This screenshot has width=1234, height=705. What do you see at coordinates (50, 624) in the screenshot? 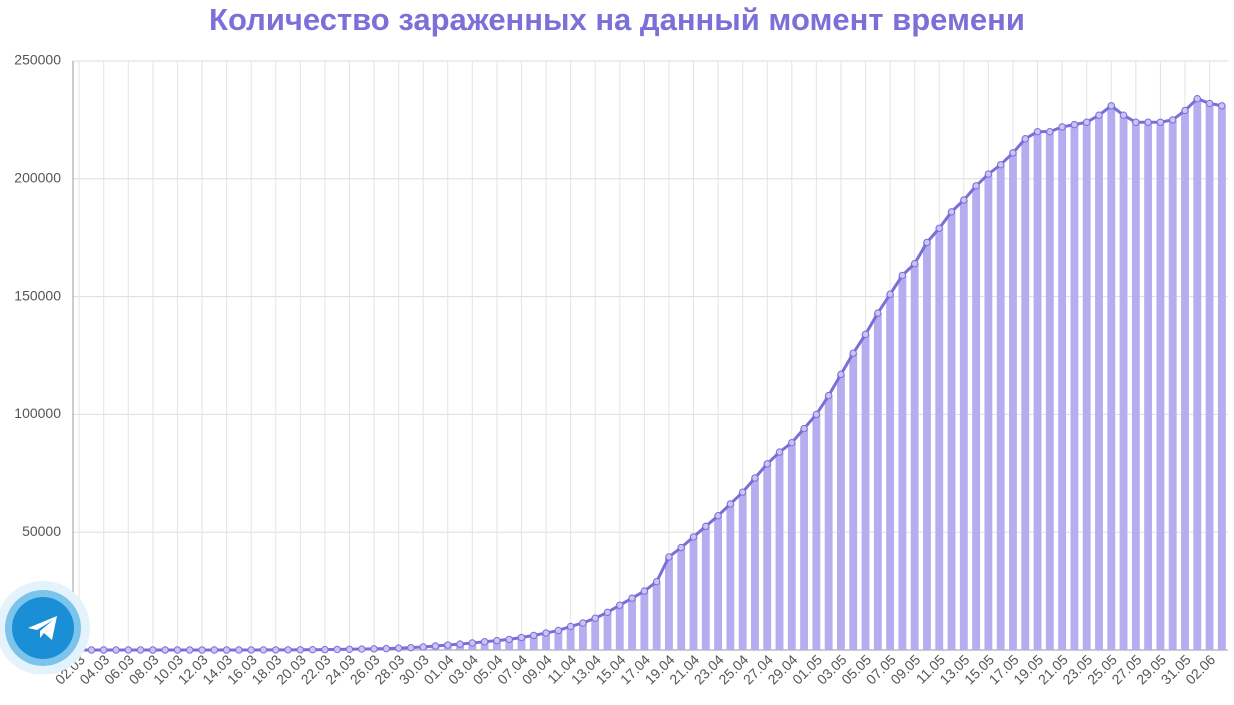
I see `telegram-button` at bounding box center [50, 624].